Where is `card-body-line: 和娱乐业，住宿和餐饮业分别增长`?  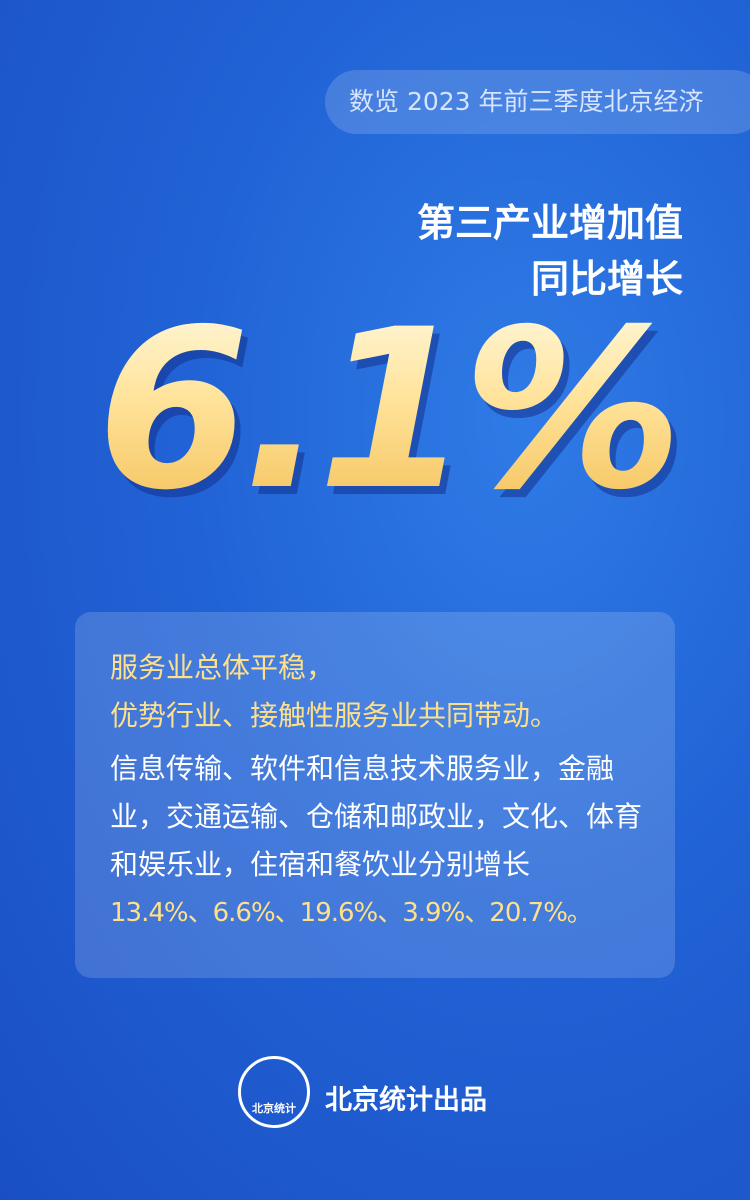
card-body-line: 和娱乐业，住宿和餐饮业分别增长 is located at coordinates (320, 864).